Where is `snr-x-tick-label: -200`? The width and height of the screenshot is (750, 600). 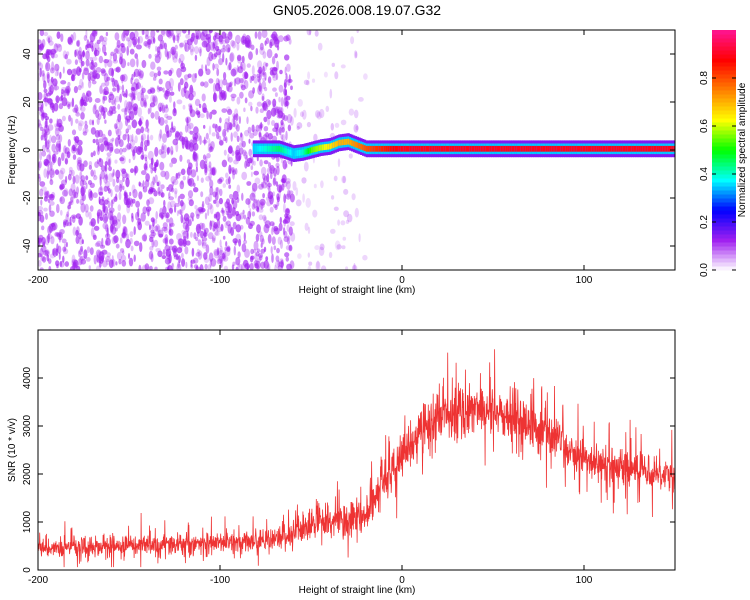 snr-x-tick-label: -200 is located at coordinates (38, 580).